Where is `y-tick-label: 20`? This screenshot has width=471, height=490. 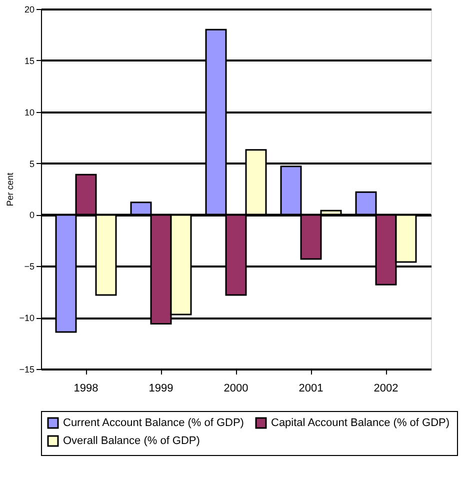 y-tick-label: 20 is located at coordinates (29, 9).